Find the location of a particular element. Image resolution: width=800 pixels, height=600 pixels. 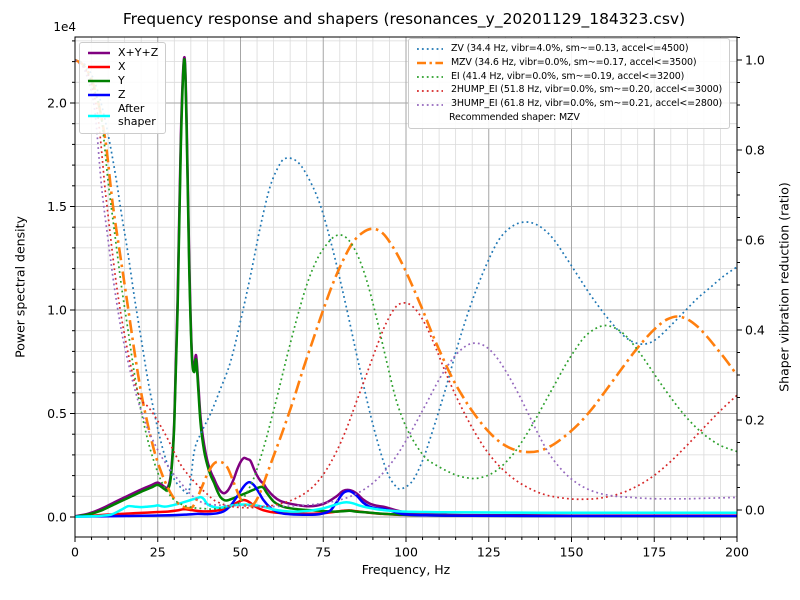

y-right-tick-label: 0.4 is located at coordinates (755, 329).